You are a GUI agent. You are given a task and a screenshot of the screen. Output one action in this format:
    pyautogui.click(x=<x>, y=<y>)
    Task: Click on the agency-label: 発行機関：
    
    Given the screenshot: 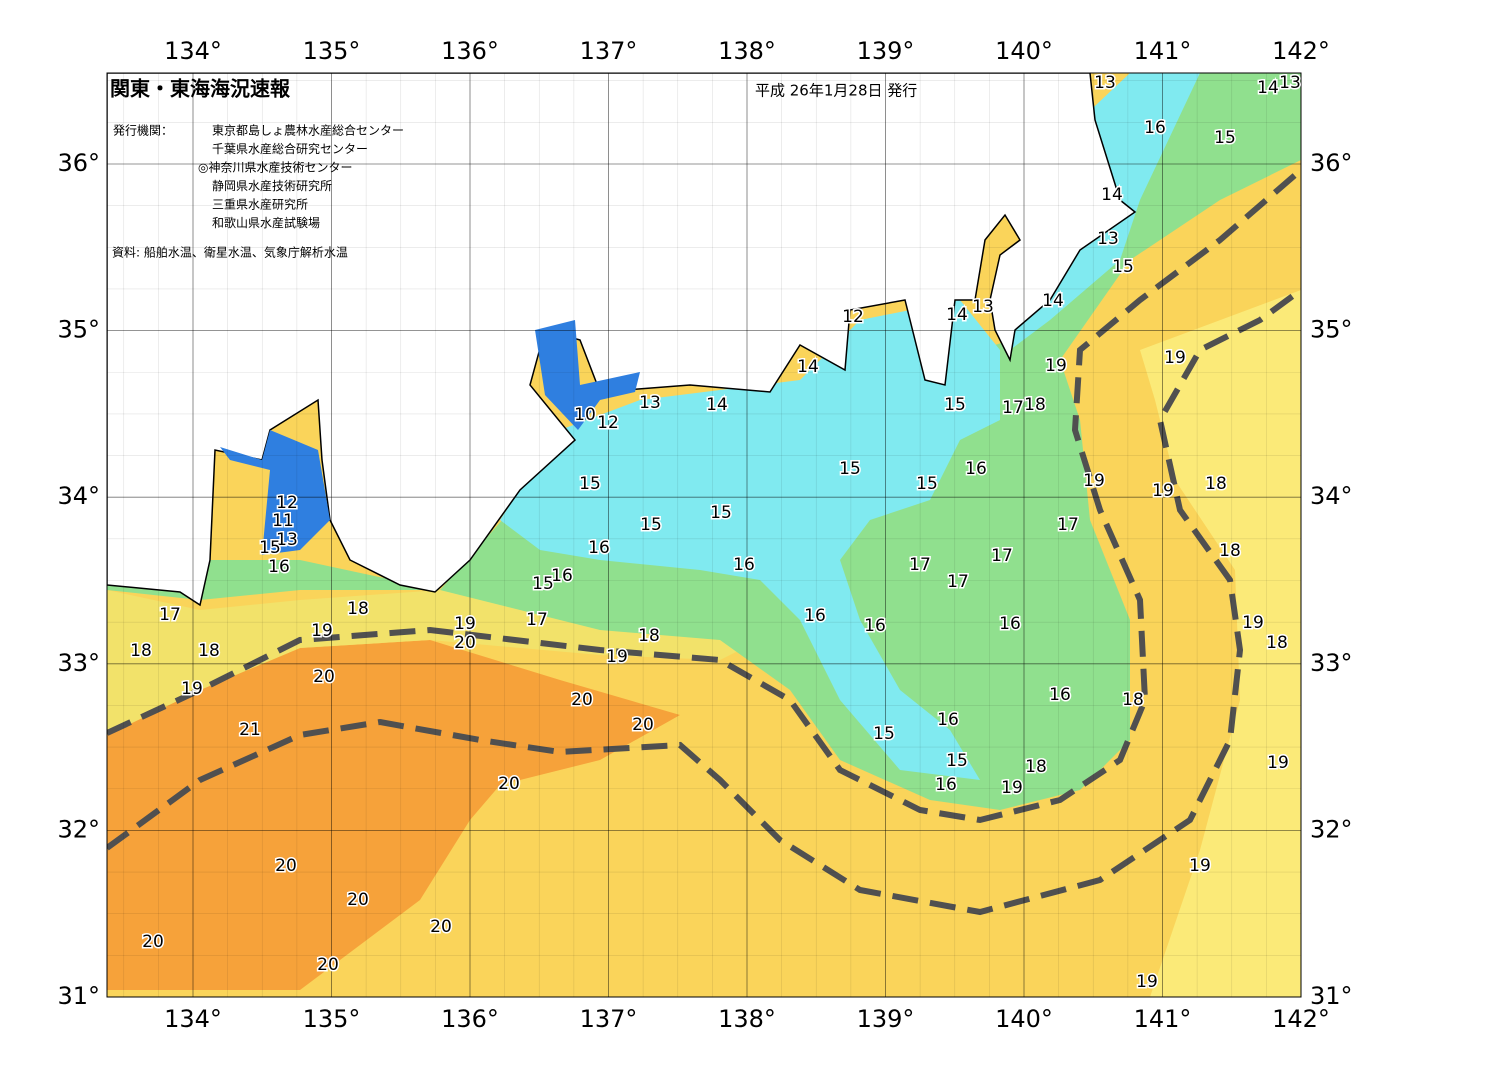 What is the action you would take?
    pyautogui.click(x=143, y=130)
    